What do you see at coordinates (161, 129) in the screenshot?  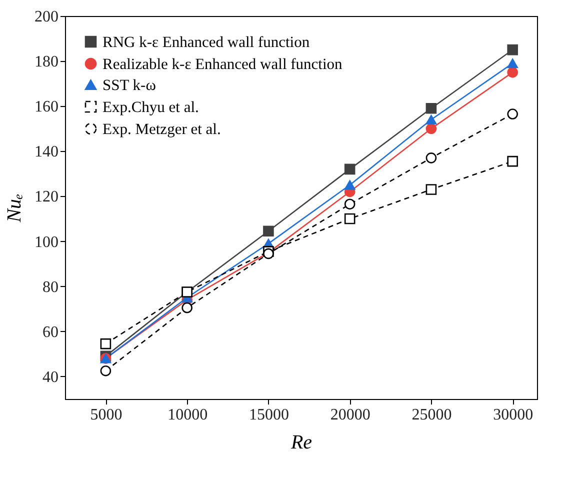 I see `legend-label: Exp. Metzger et al.` at bounding box center [161, 129].